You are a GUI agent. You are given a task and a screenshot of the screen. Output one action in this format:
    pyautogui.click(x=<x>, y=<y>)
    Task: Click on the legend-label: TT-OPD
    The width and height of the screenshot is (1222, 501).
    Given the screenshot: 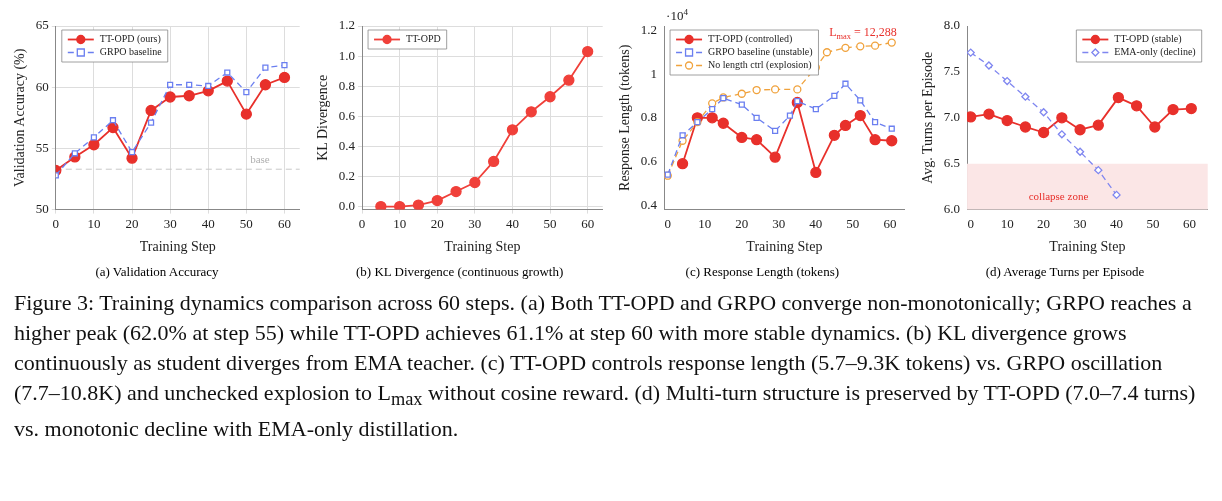 What is the action you would take?
    pyautogui.click(x=423, y=39)
    